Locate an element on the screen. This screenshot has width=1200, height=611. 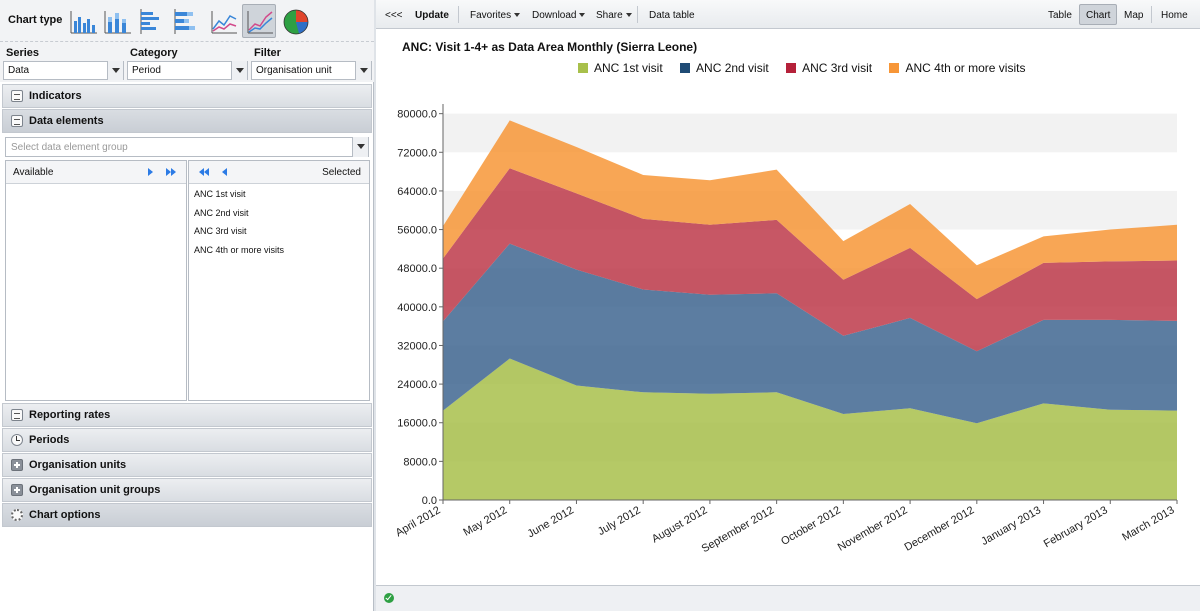
legend-label: ANC 4th or more visits is located at coordinates (965, 68).